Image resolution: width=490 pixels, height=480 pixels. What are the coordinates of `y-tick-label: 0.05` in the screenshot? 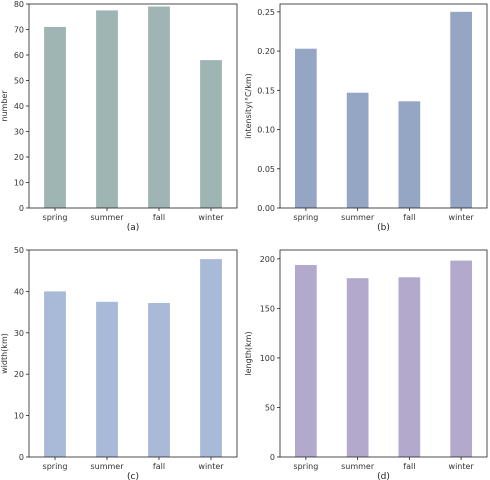 It's located at (266, 169).